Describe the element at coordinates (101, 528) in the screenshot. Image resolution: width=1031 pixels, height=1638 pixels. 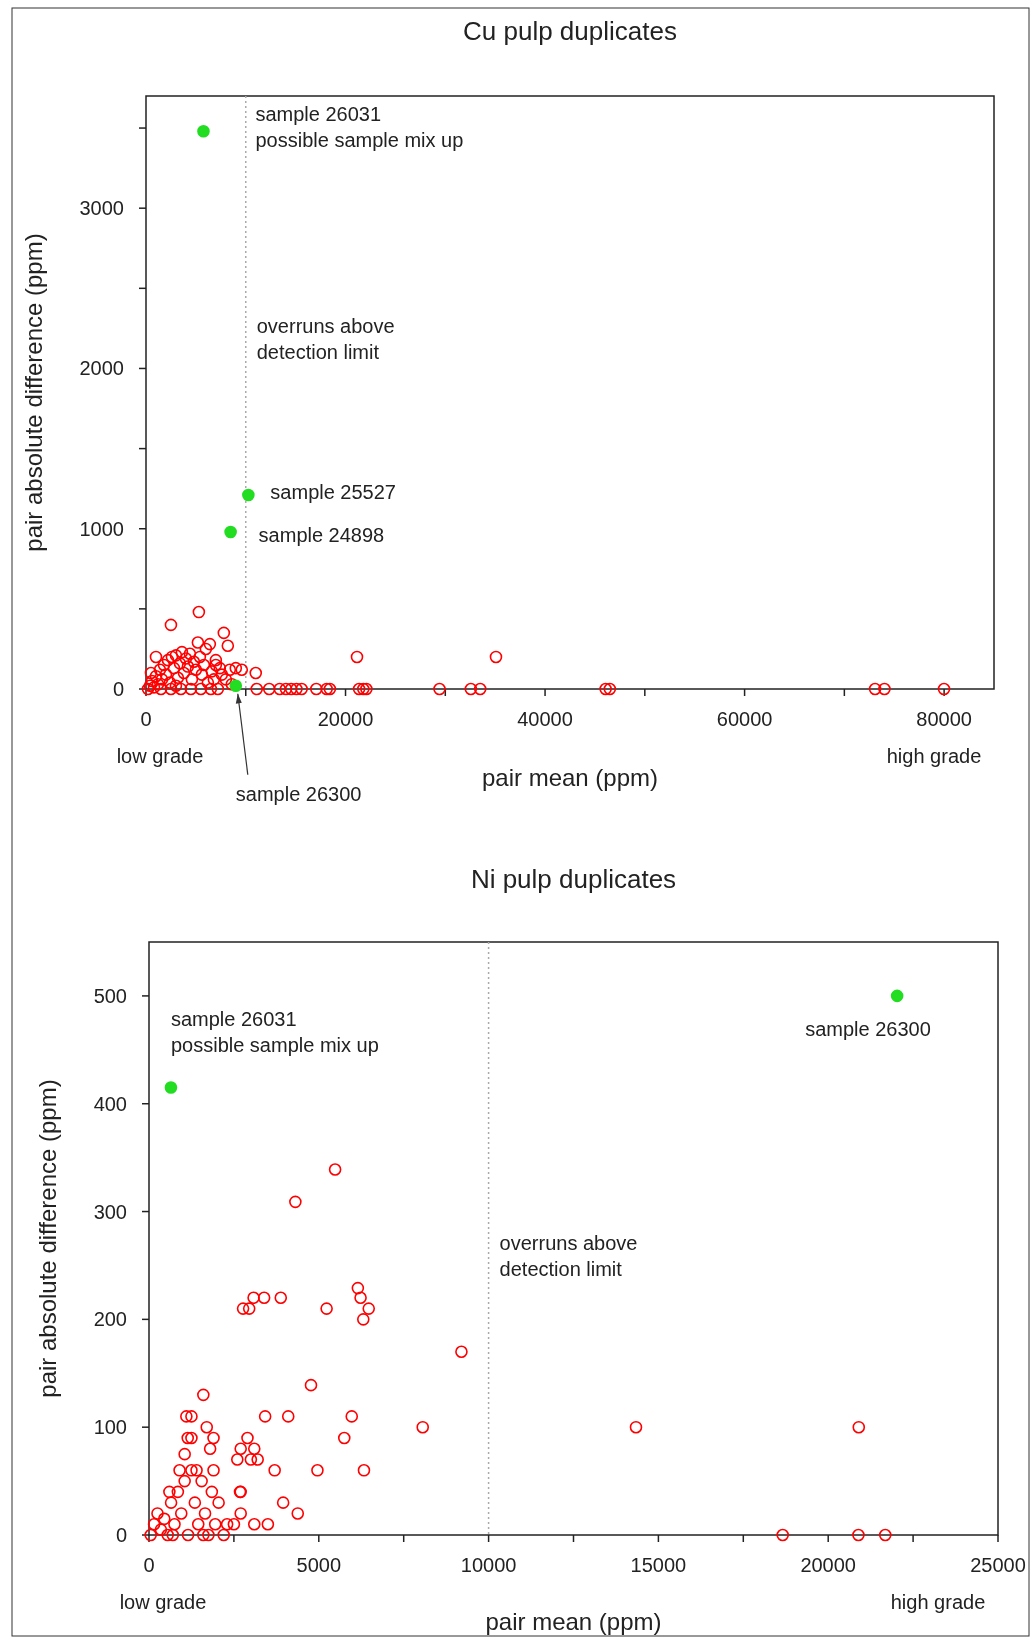
I see `y-tick-label: 1000` at that location.